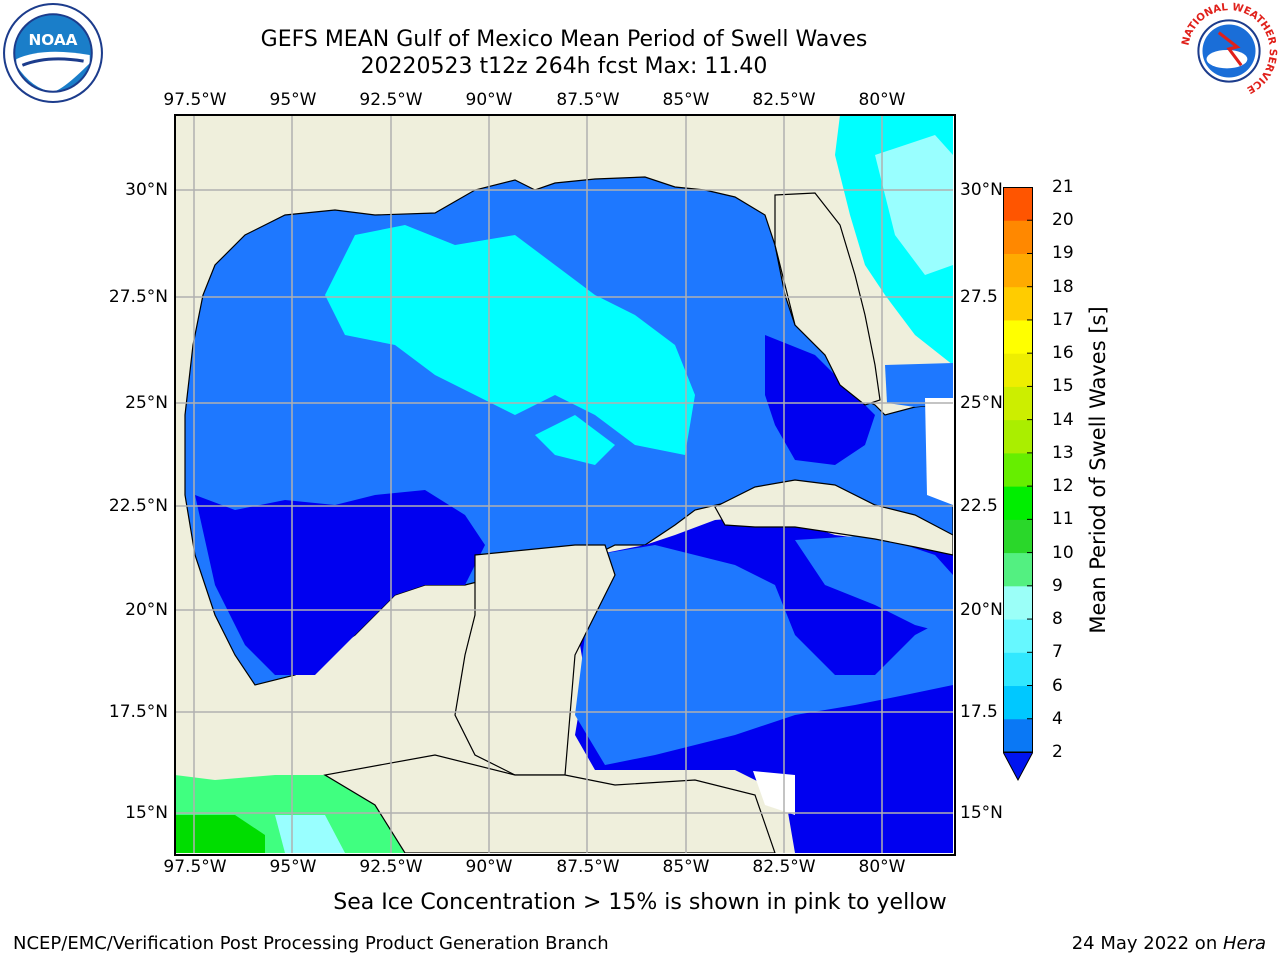  What do you see at coordinates (784, 100) in the screenshot?
I see `lon-label-top: 82.5°W` at bounding box center [784, 100].